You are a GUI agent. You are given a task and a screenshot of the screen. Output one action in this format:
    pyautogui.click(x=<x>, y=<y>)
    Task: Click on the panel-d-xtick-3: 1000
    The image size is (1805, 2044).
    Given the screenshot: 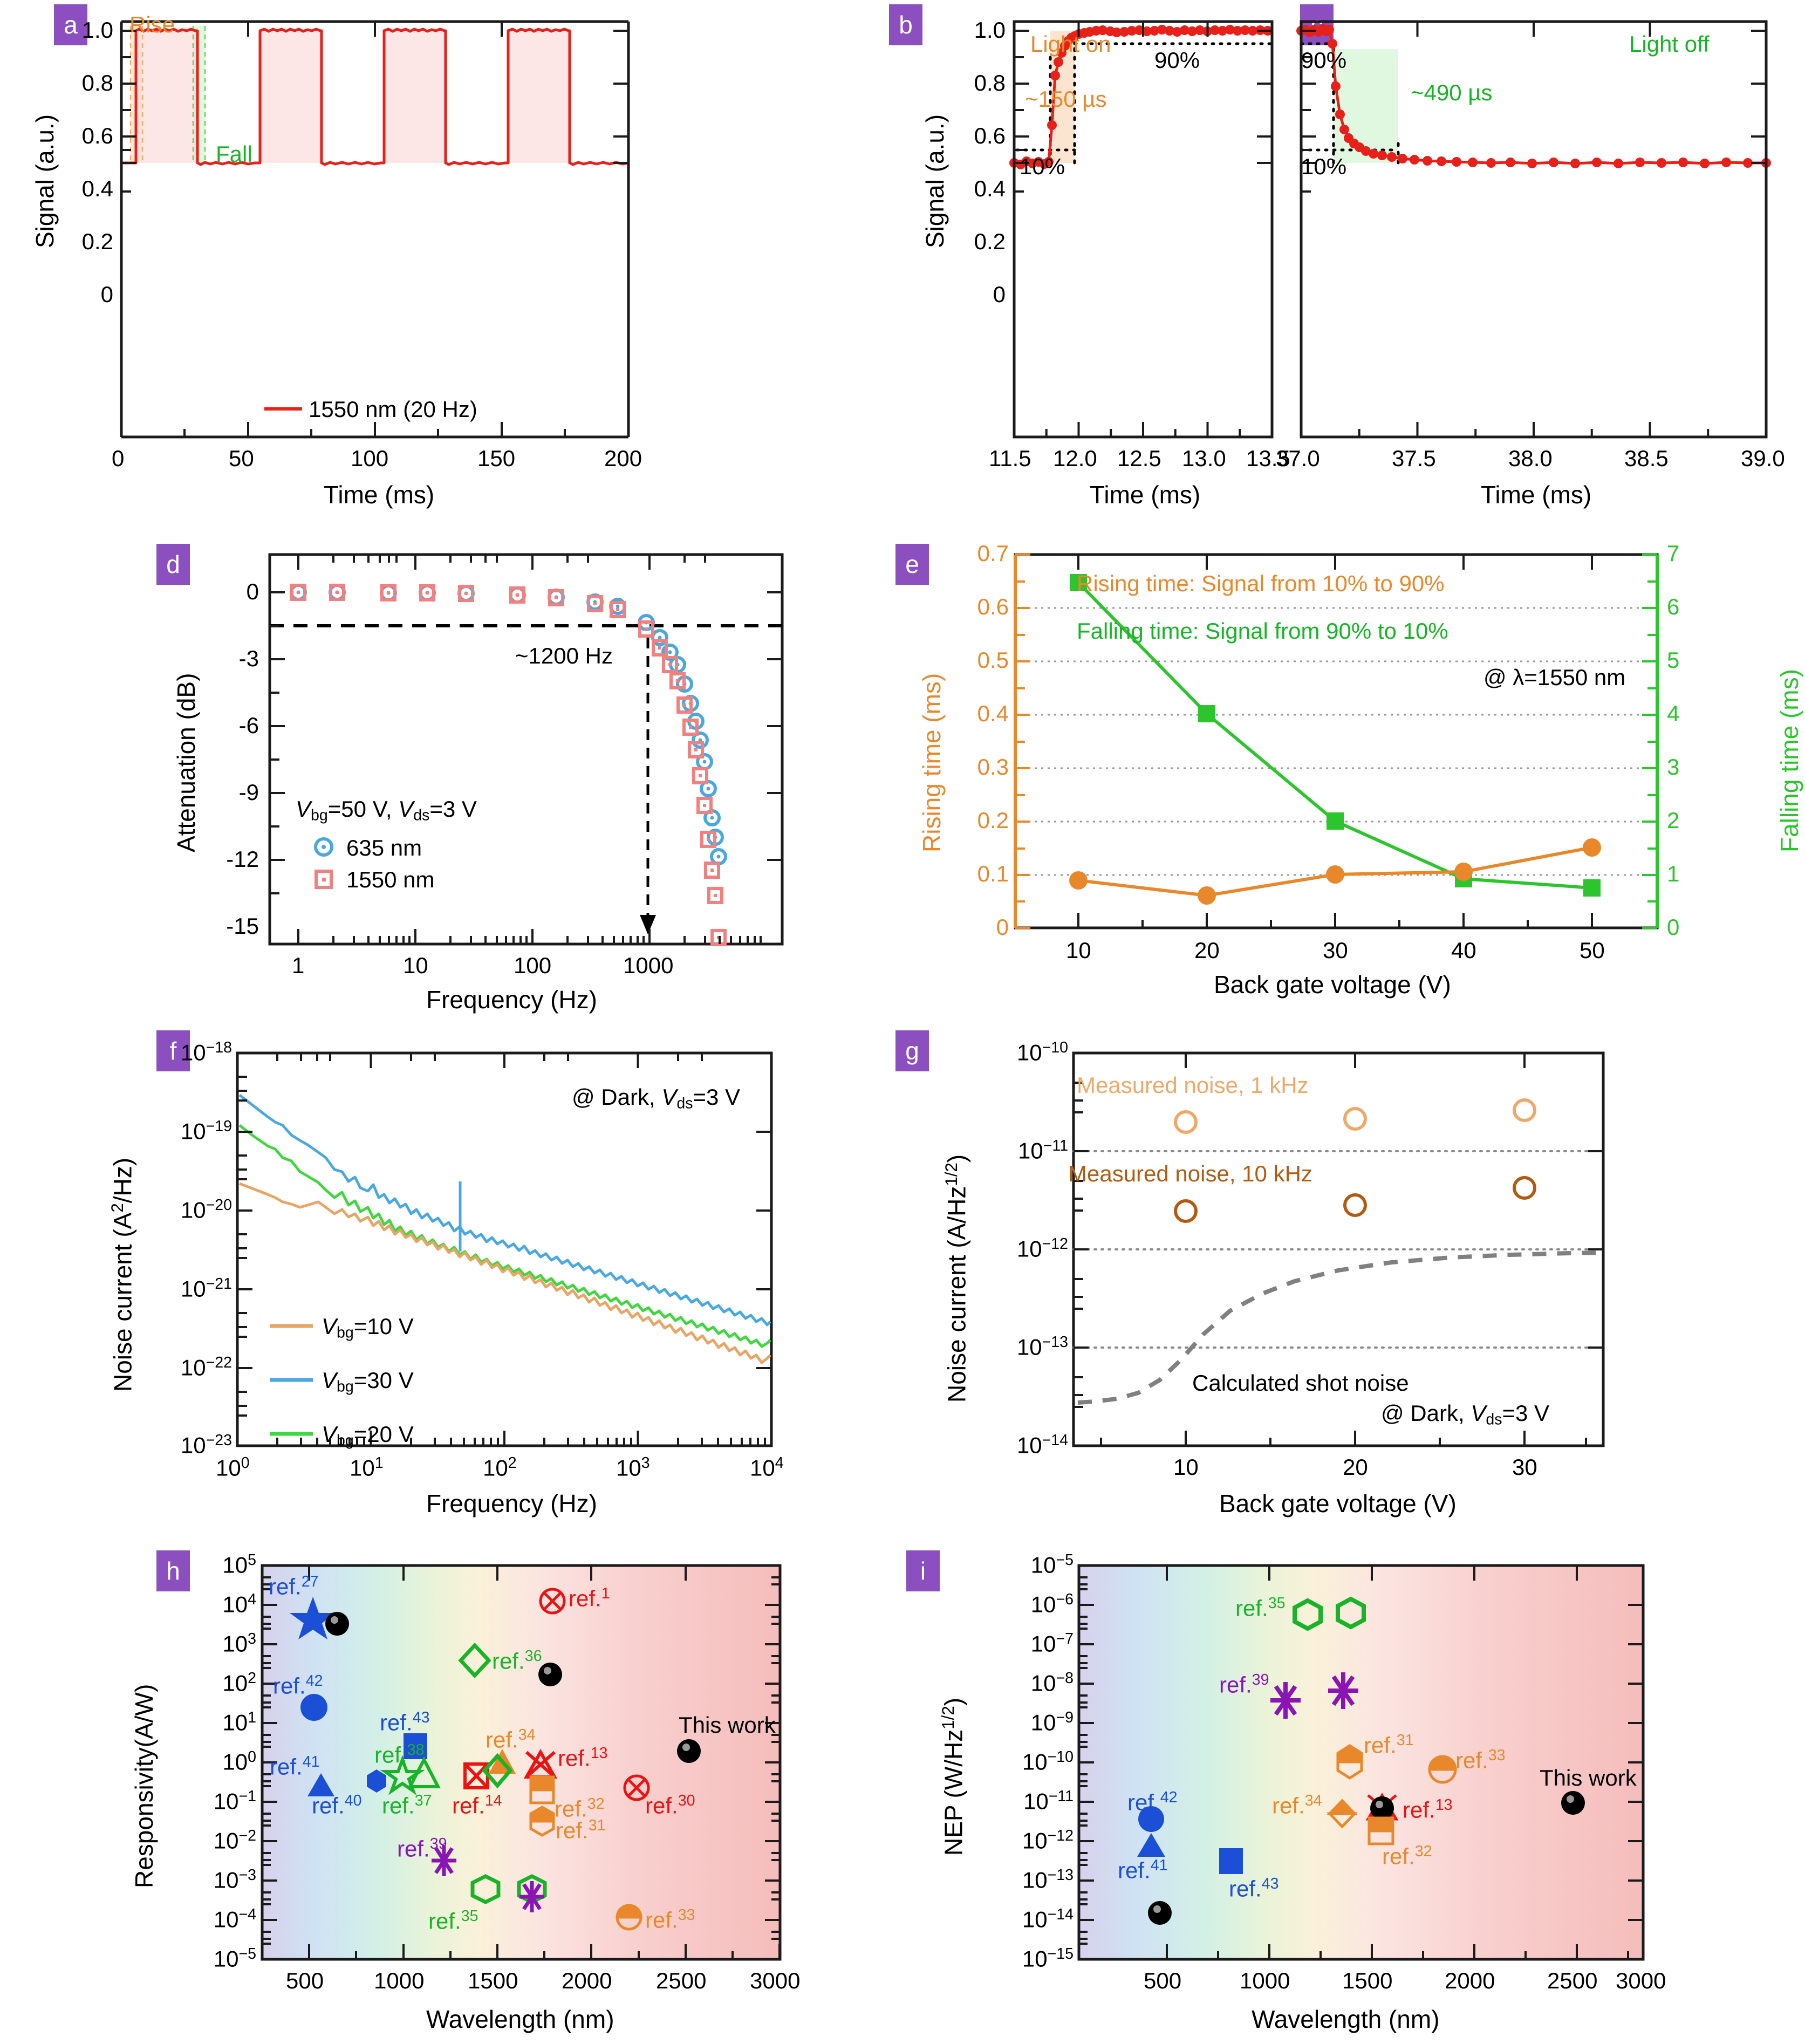 What is the action you would take?
    pyautogui.click(x=648, y=965)
    